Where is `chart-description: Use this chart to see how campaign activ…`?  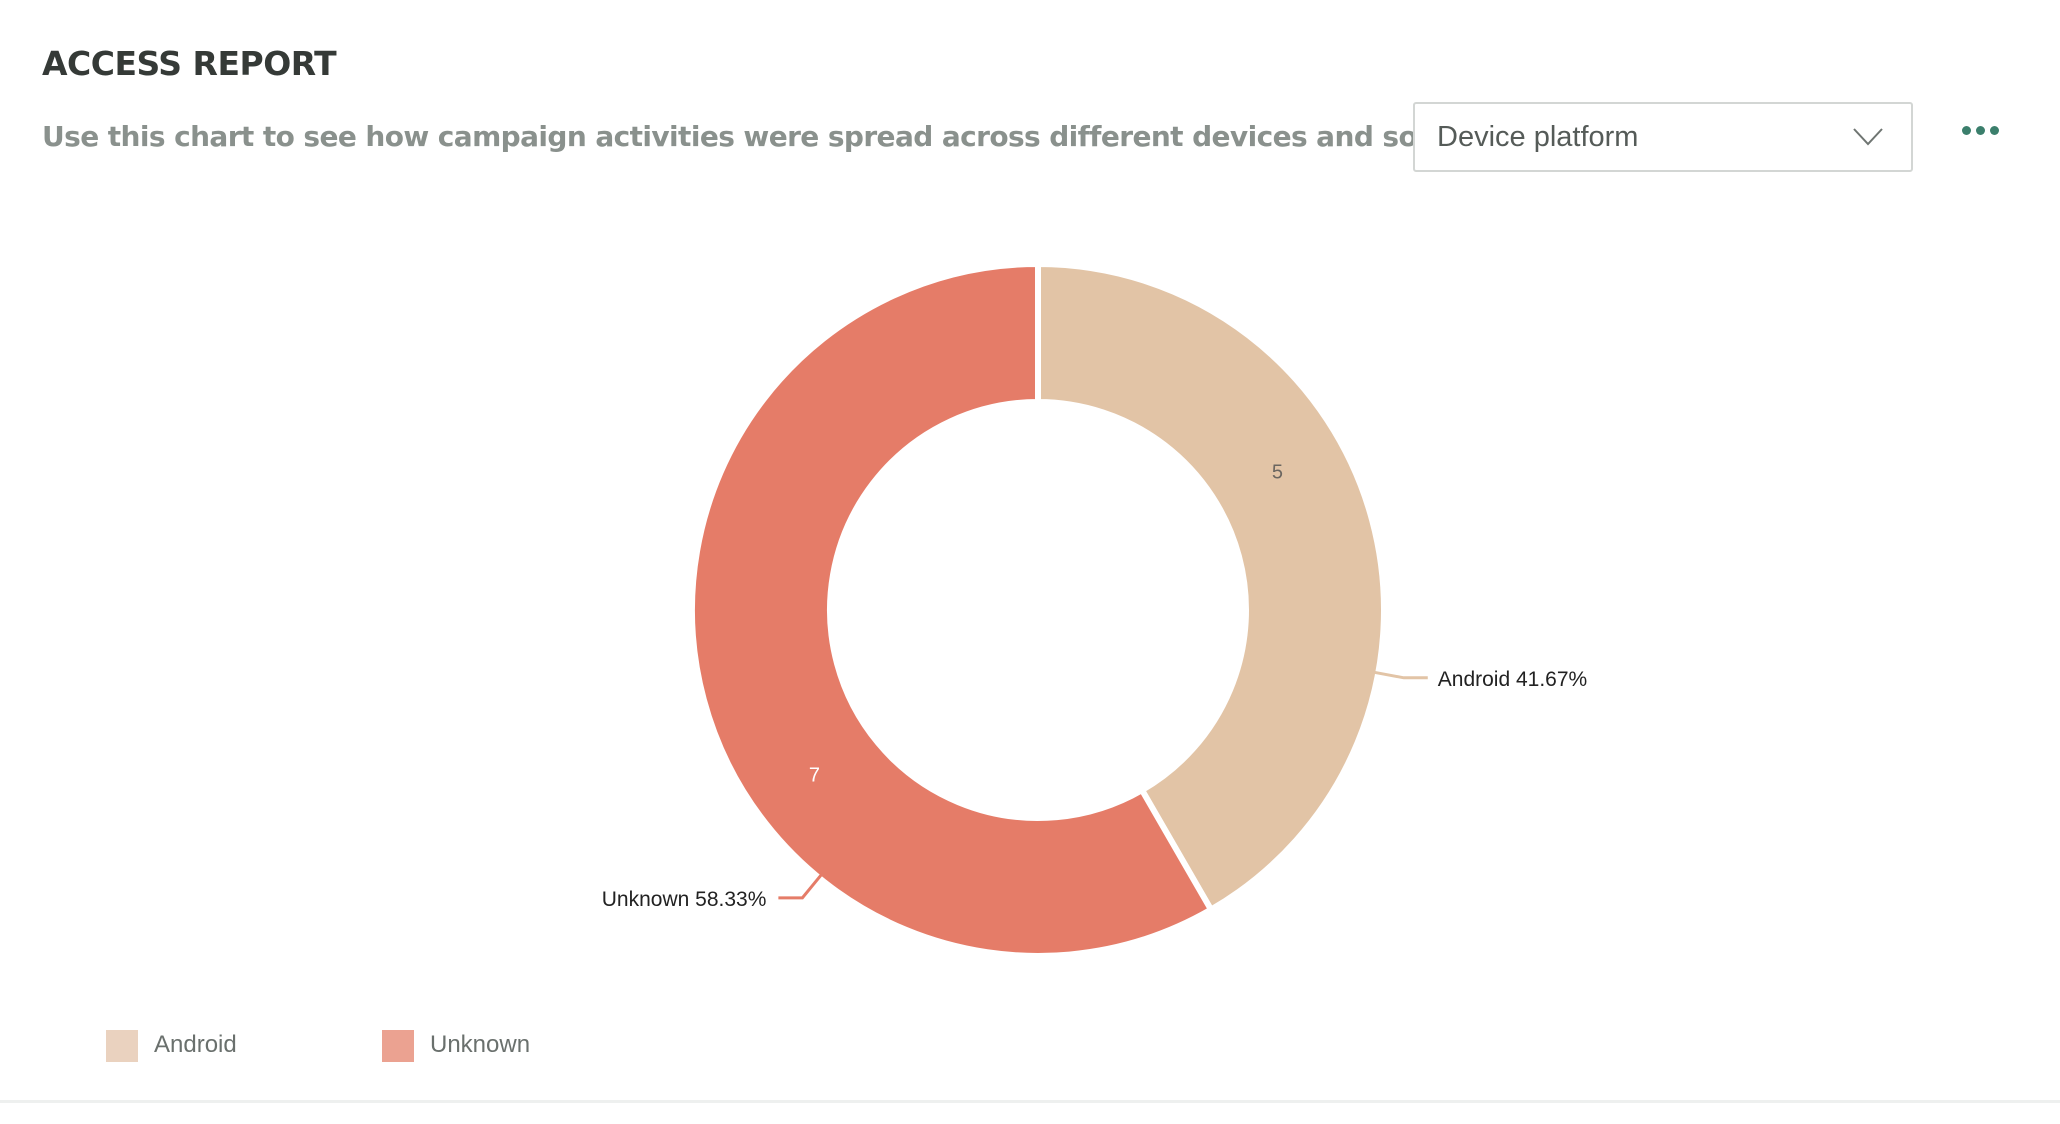 chart-description: Use this chart to see how campaign activ… is located at coordinates (784, 136).